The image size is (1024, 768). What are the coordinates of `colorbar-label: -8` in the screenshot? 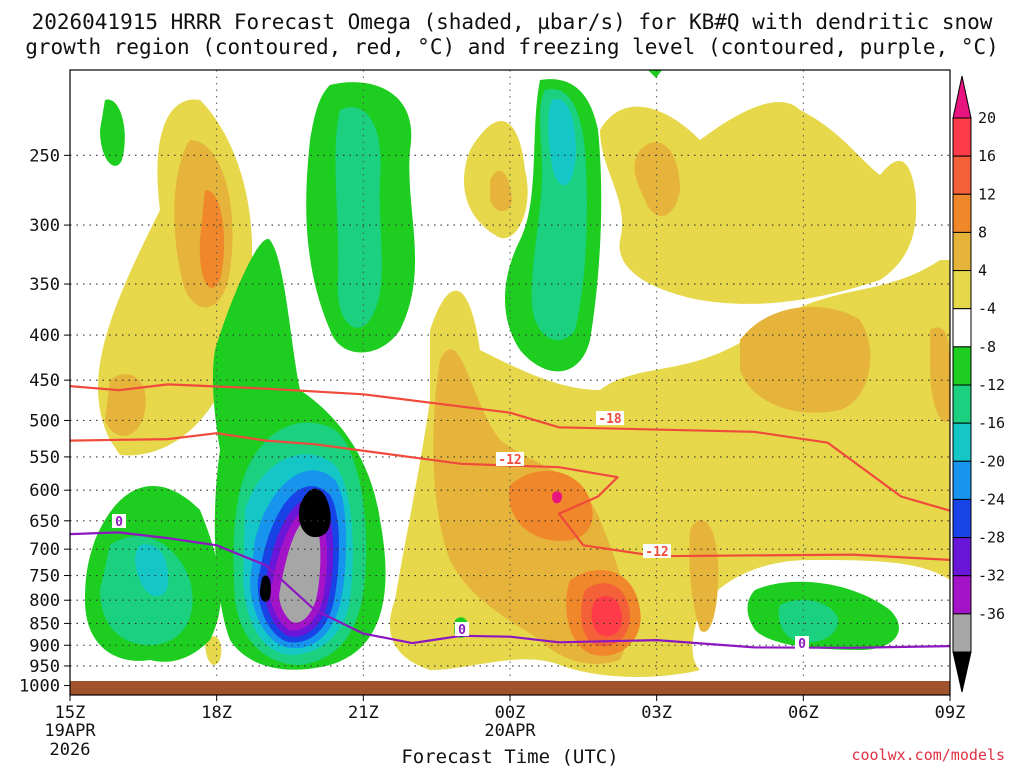 It's located at (987, 347).